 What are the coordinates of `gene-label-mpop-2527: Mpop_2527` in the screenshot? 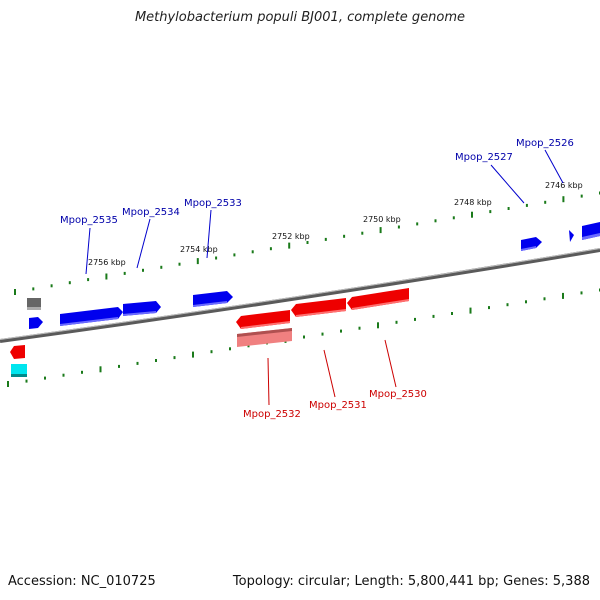 It's located at (484, 157).